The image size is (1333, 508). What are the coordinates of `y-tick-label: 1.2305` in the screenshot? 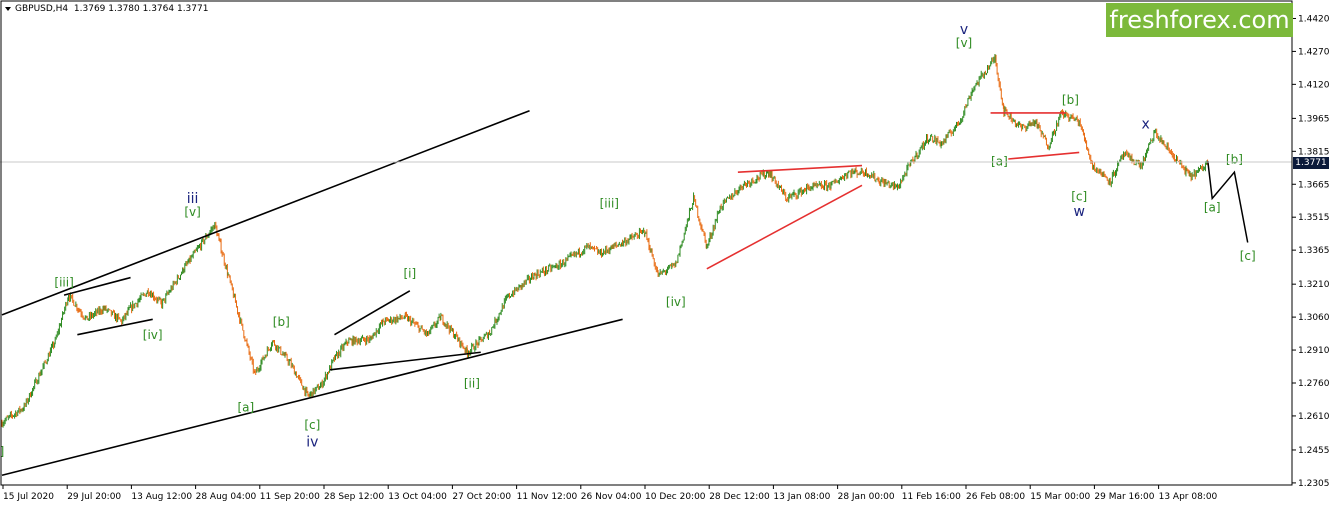 It's located at (1314, 484).